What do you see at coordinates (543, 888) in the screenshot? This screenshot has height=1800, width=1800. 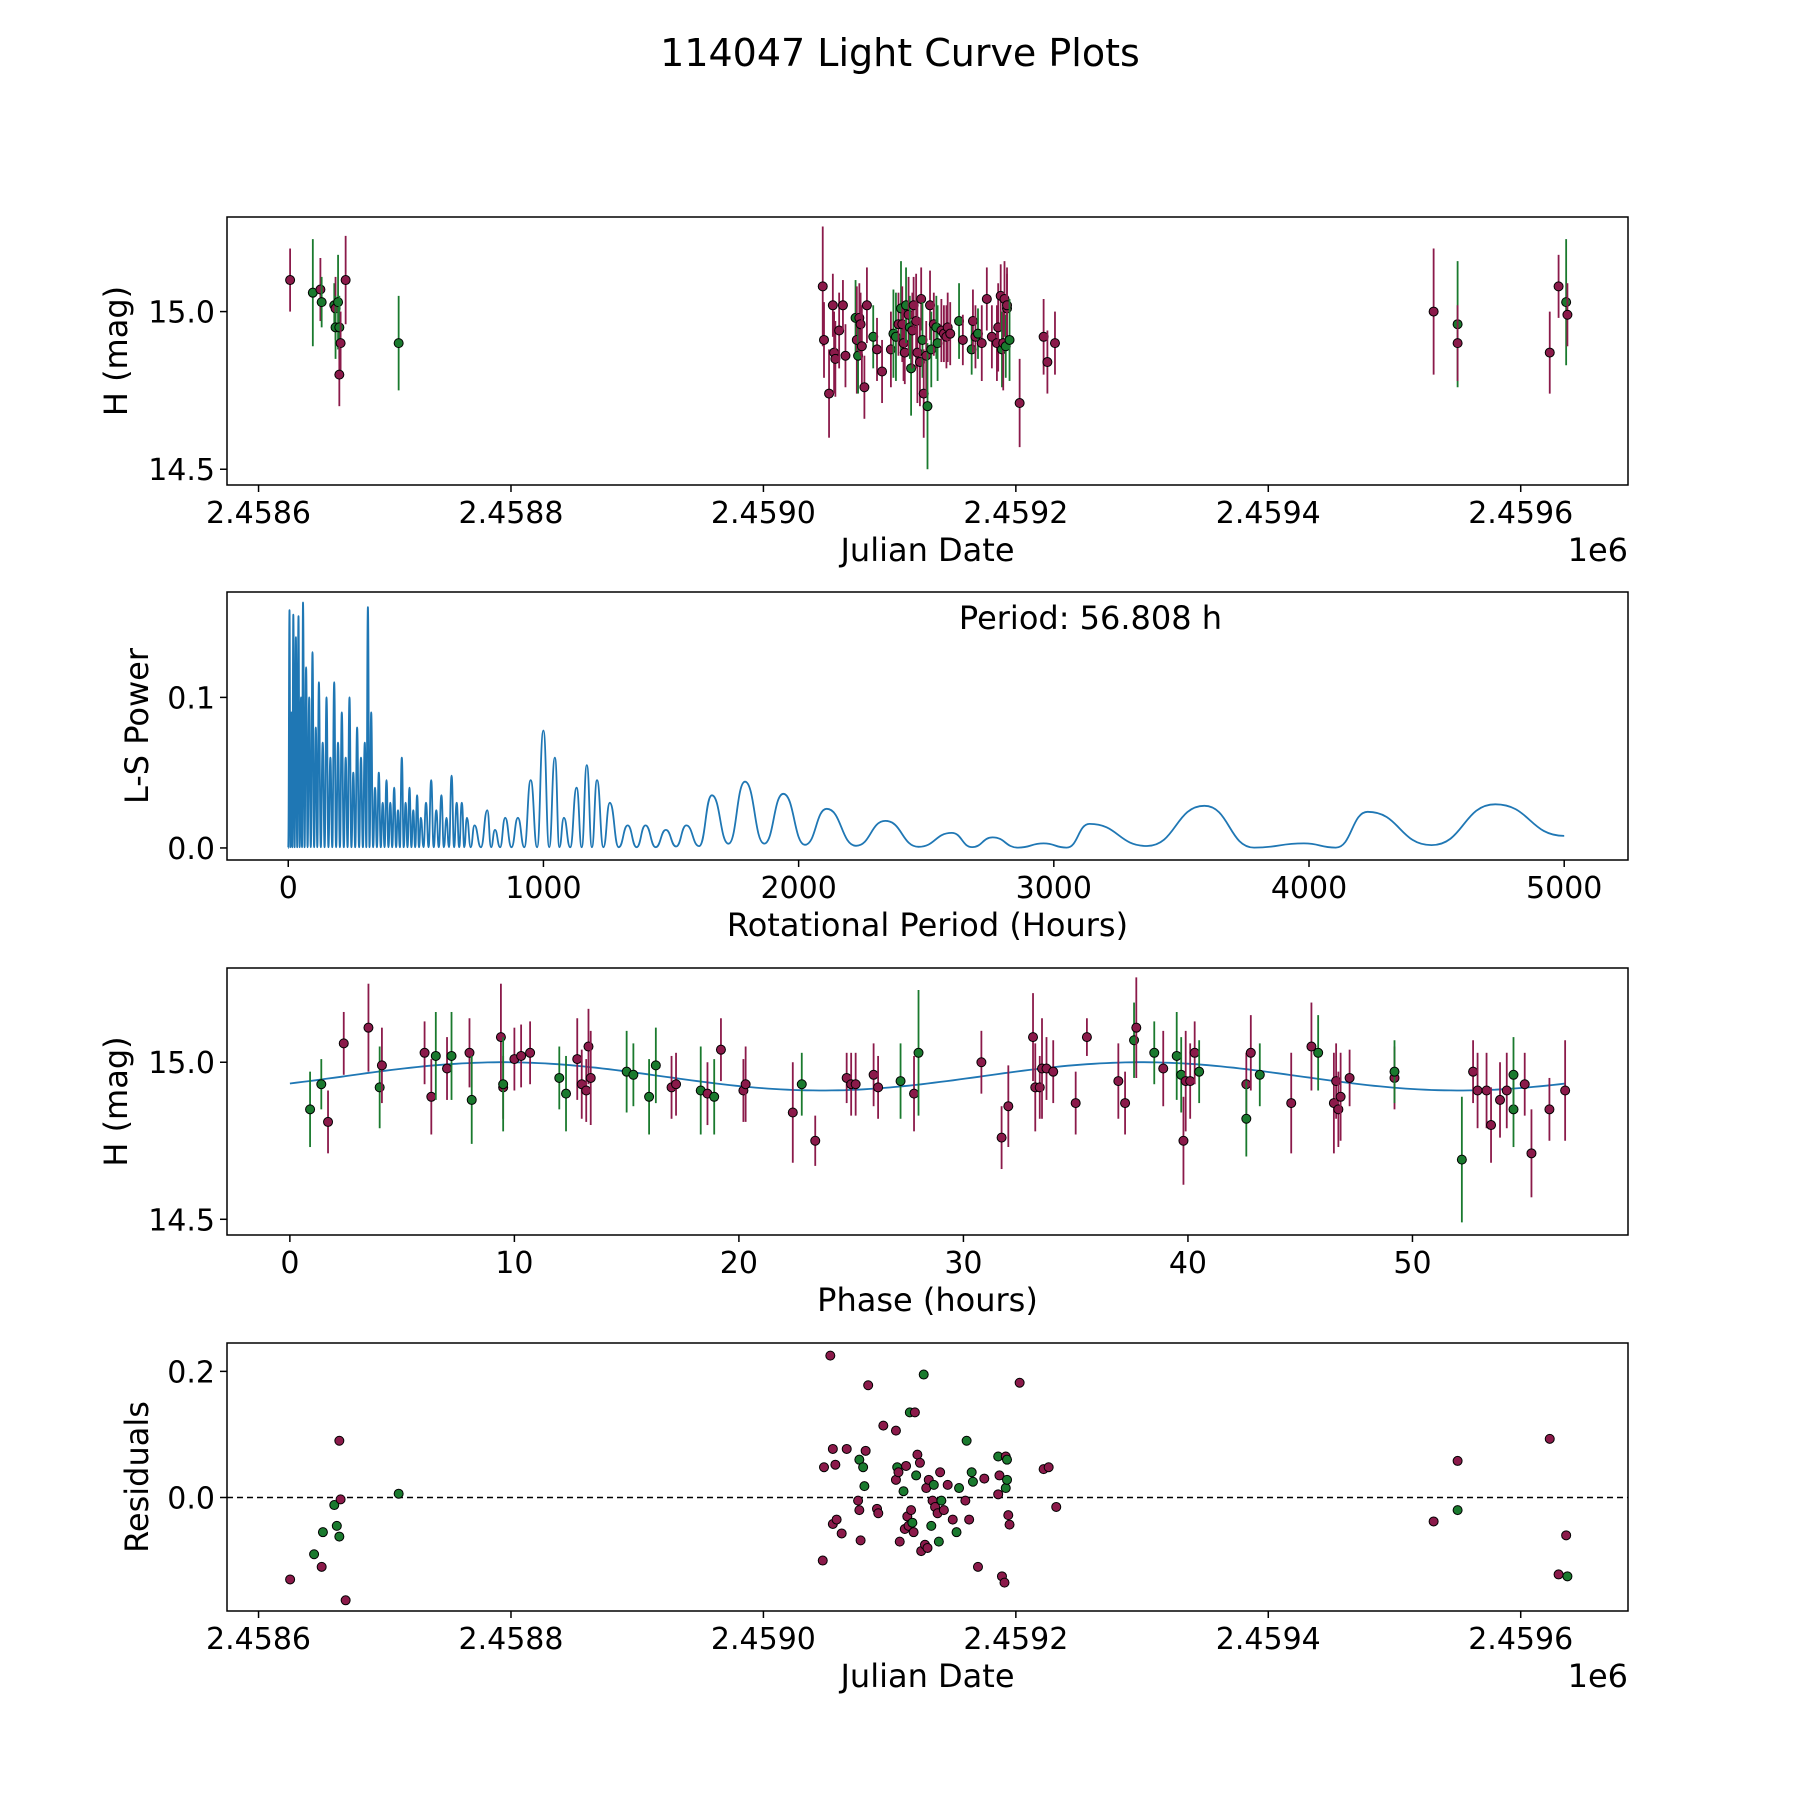 I see `x-tick-label: 1000` at bounding box center [543, 888].